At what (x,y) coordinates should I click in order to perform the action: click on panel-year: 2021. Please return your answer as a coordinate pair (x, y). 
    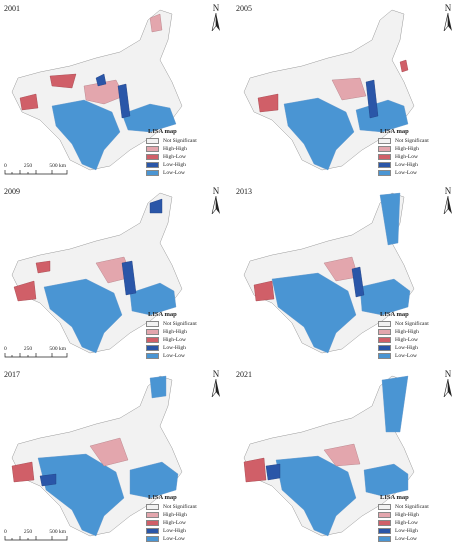
    Looking at the image, I should click on (244, 374).